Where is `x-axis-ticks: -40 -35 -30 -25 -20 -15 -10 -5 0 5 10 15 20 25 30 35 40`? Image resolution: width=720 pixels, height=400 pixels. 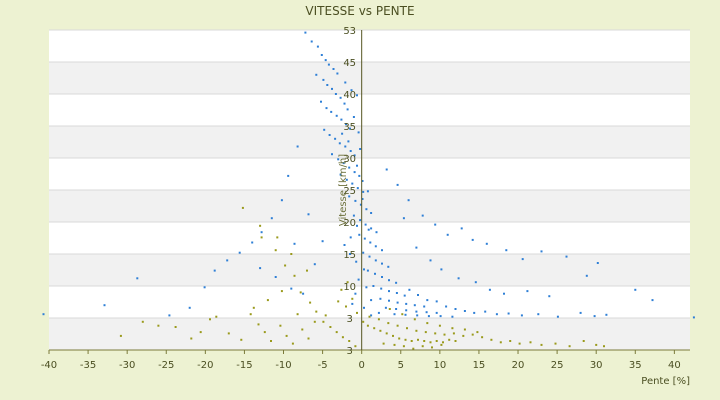
x-axis-ticks: -40 -35 -30 -25 -20 -15 -10 -5 0 5 10 15 20 25 30 35 40 is located at coordinates (361, 360).